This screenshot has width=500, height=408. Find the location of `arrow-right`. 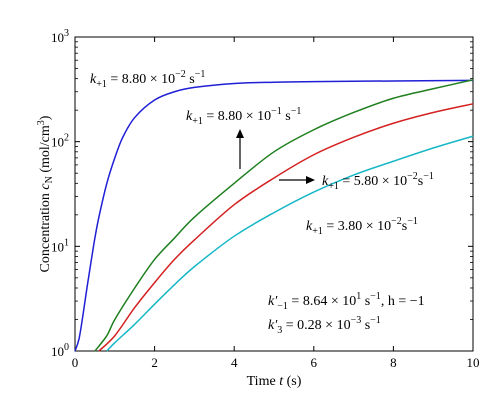

arrow-right is located at coordinates (297, 180).